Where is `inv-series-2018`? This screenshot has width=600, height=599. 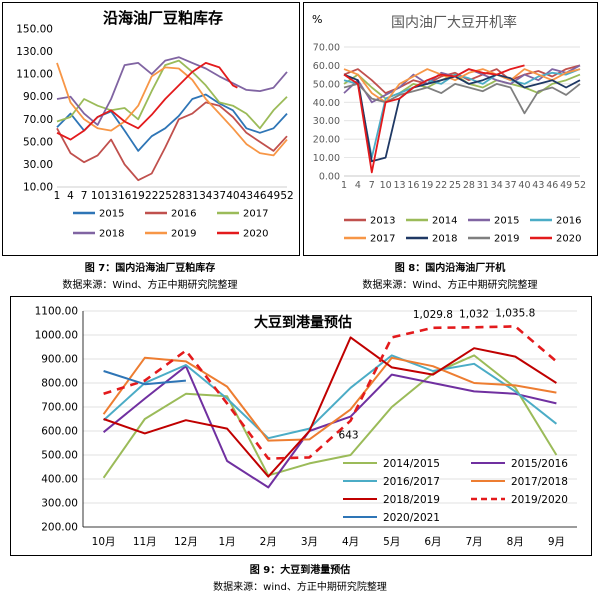
inv-series-2018 is located at coordinates (172, 91).